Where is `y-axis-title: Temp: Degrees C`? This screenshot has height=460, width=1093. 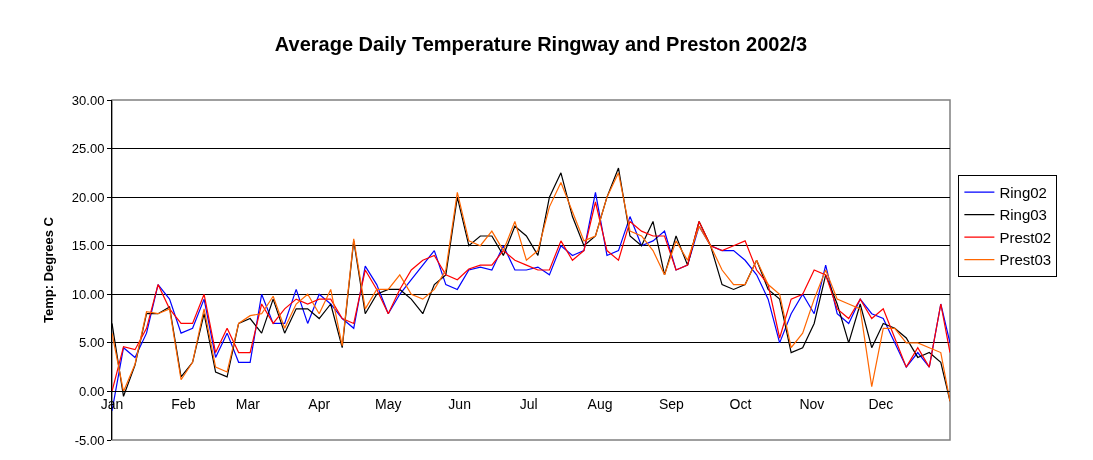
y-axis-title: Temp: Degrees C is located at coordinates (48, 269).